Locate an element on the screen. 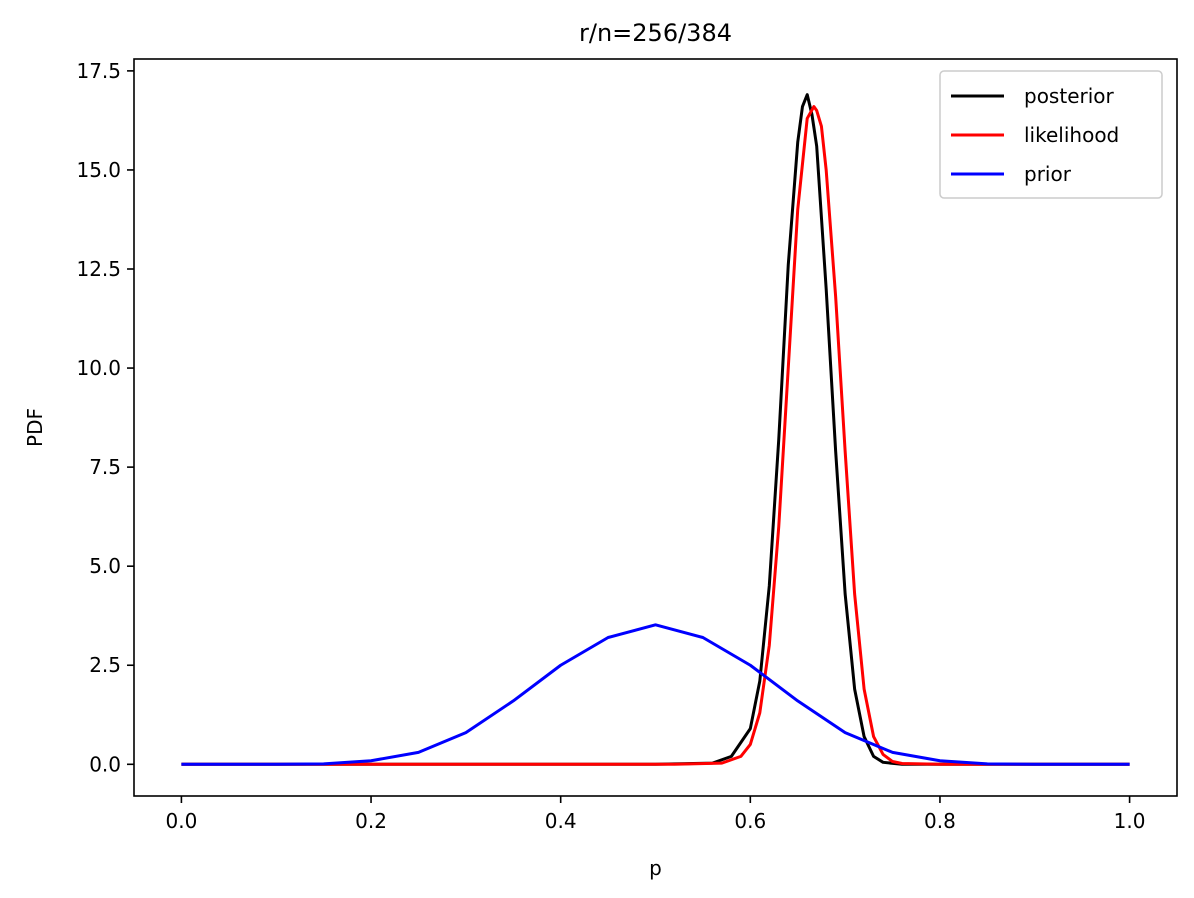 The height and width of the screenshot is (898, 1194). legend-box is located at coordinates (1051, 134).